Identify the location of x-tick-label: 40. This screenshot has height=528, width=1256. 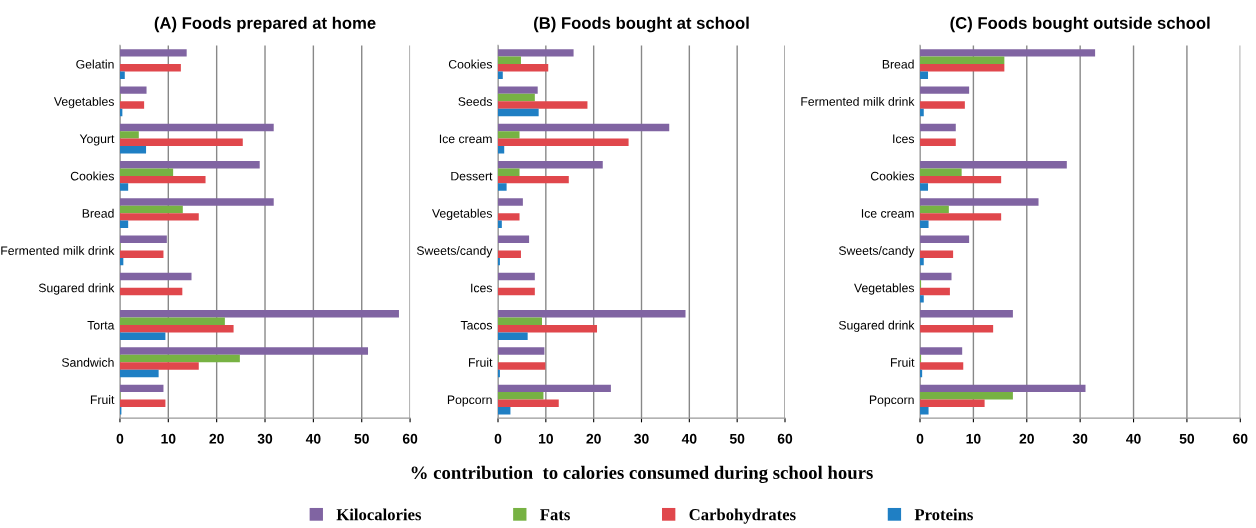
(313, 438).